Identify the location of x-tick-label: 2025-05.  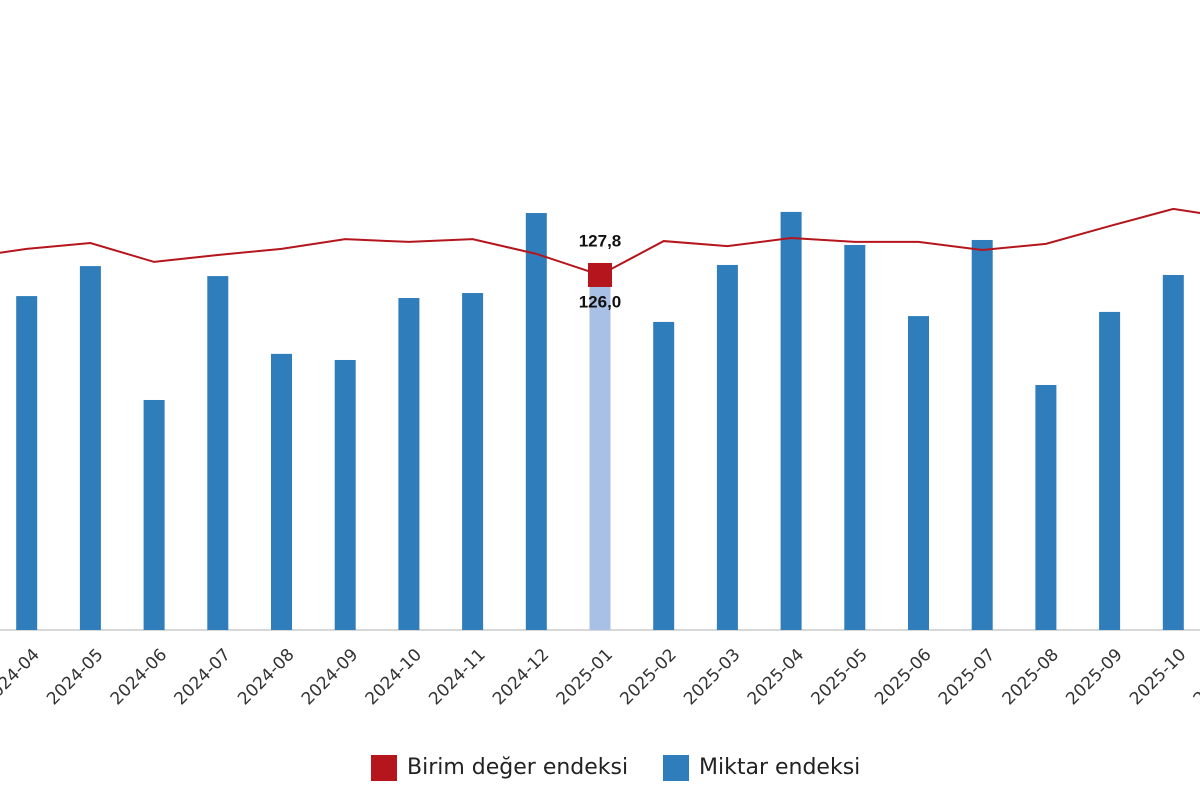
(840, 677).